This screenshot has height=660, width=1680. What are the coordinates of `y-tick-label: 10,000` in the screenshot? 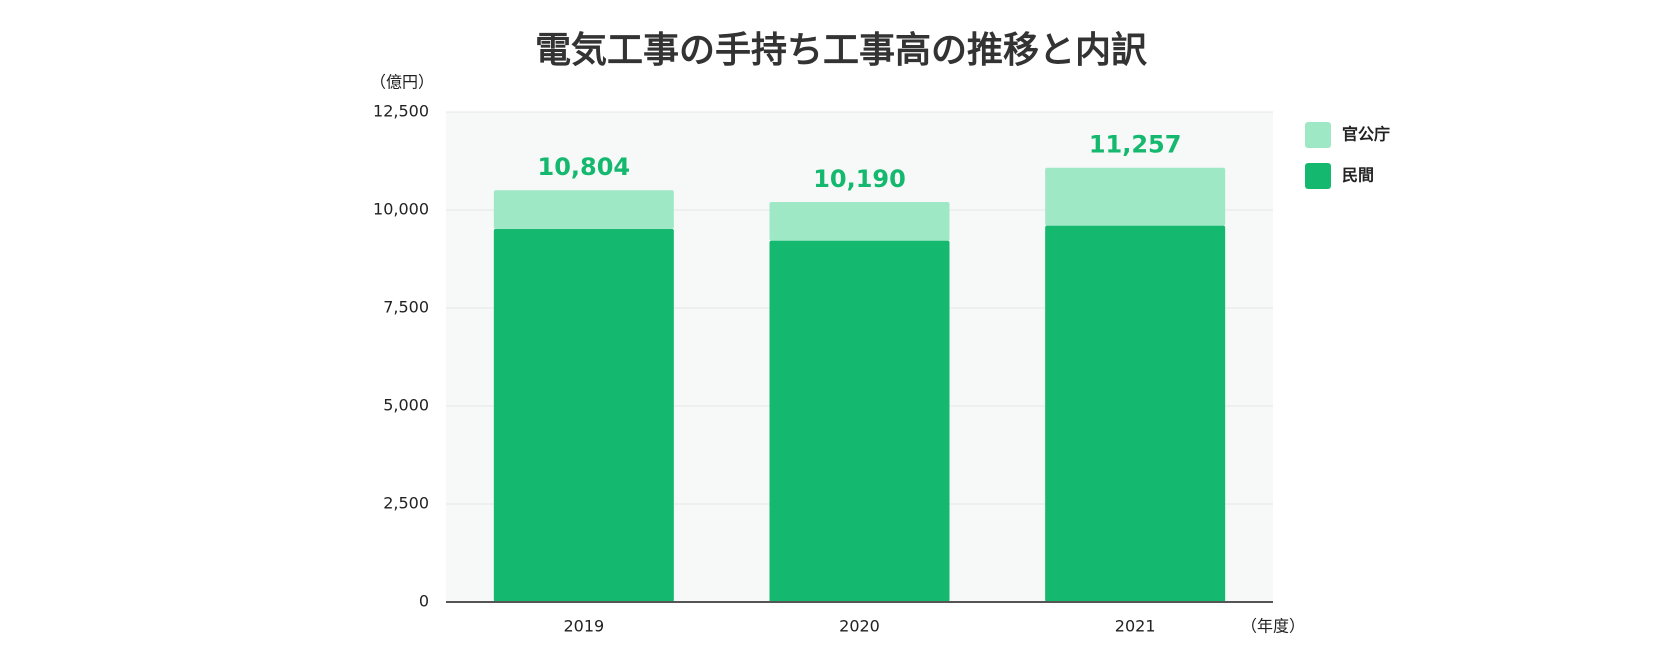 It's located at (401, 209).